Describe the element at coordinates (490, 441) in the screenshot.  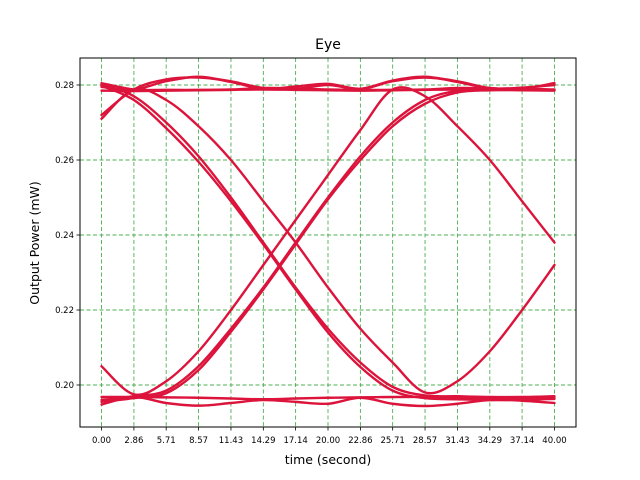
I see `x-tick-label: 34.29` at that location.